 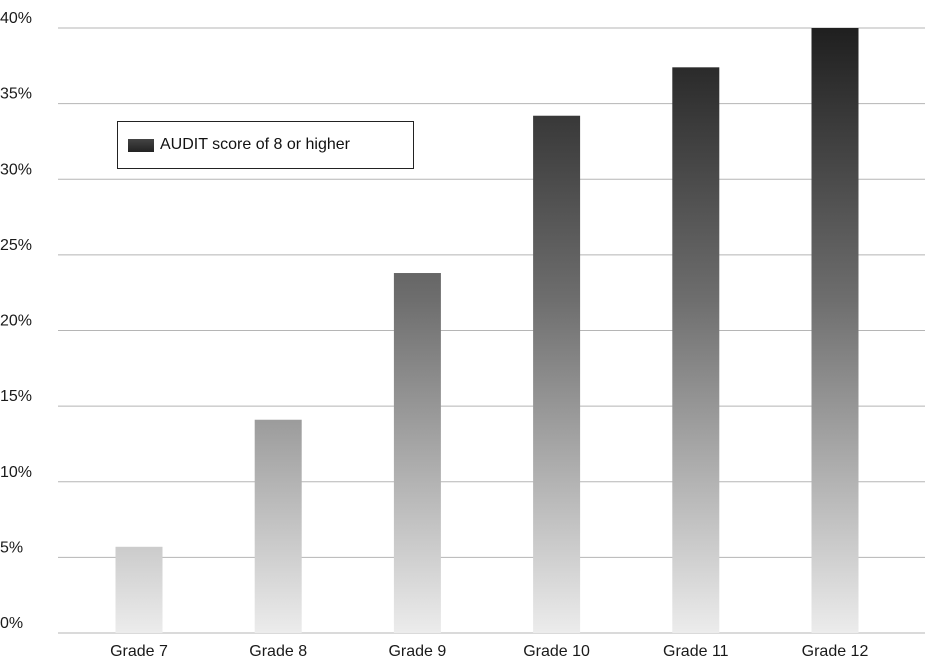 What do you see at coordinates (141, 145) in the screenshot?
I see `legend-swatch` at bounding box center [141, 145].